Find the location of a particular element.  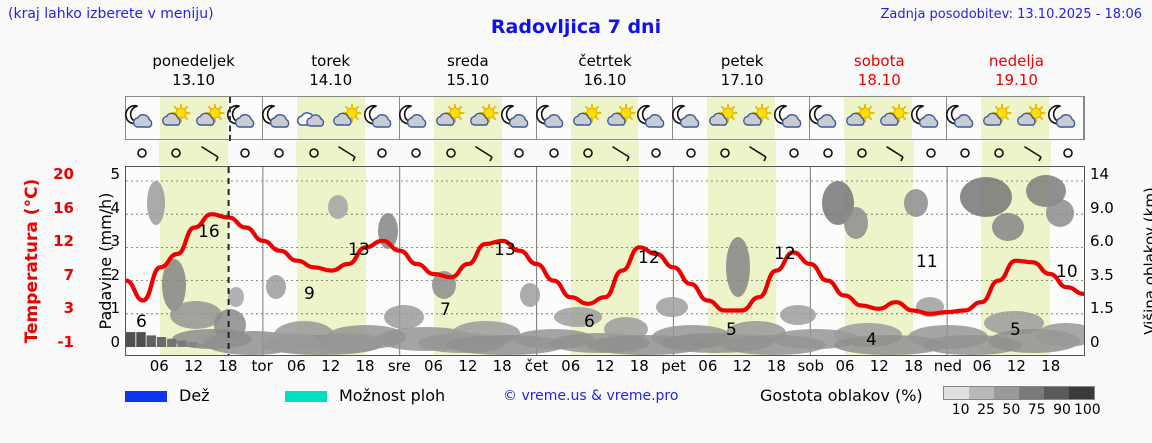

cloud-height-axis-title: Višina oblakov (km) is located at coordinates (1137, 261).